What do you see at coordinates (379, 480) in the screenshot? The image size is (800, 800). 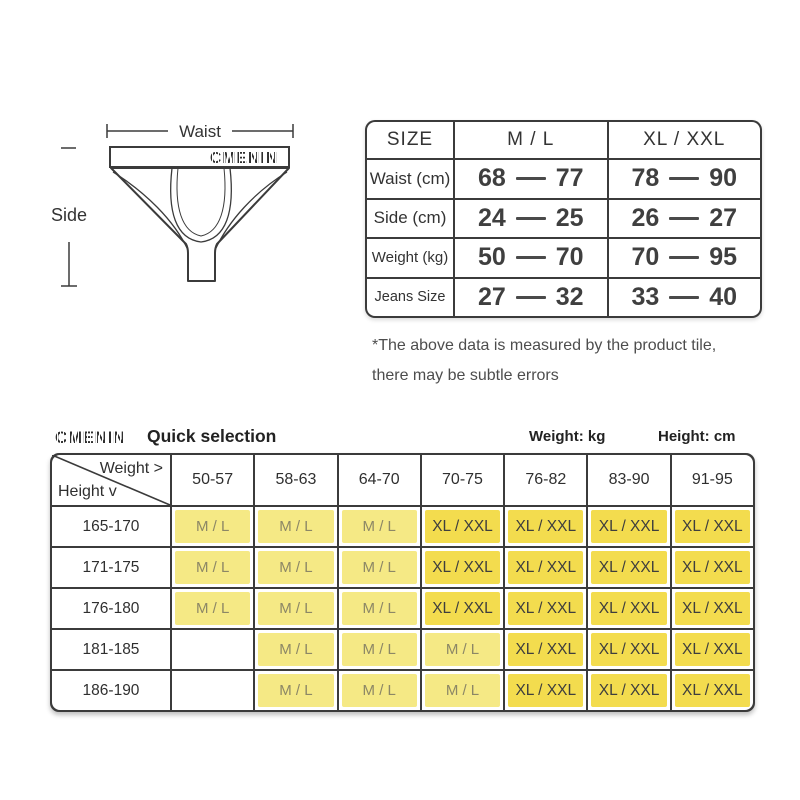 I see `weight-col-header: 64-70` at bounding box center [379, 480].